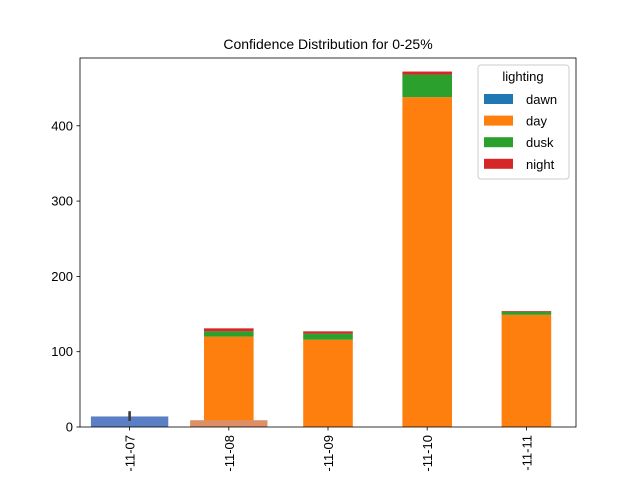  I want to click on y-tick-label-100: 100, so click(62, 351).